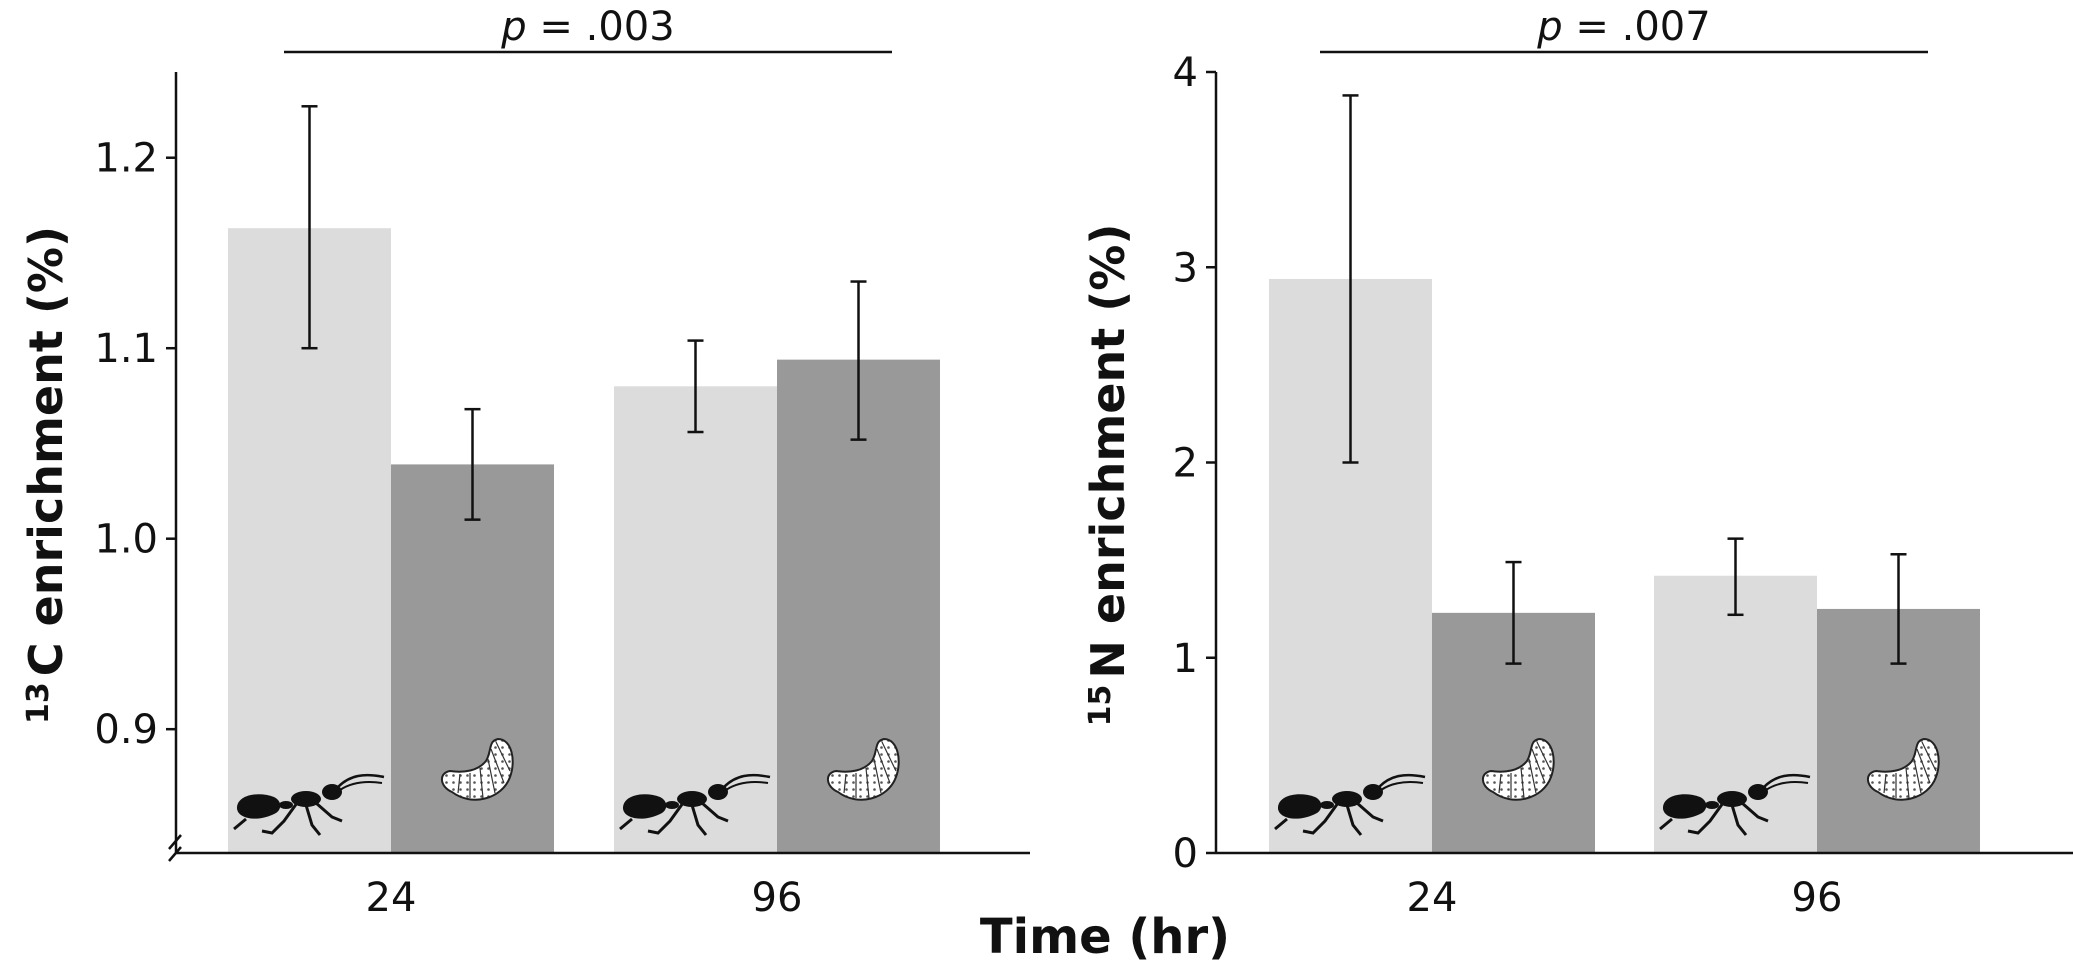  Describe the element at coordinates (1185, 268) in the screenshot. I see `y-tick-label: 3` at that location.